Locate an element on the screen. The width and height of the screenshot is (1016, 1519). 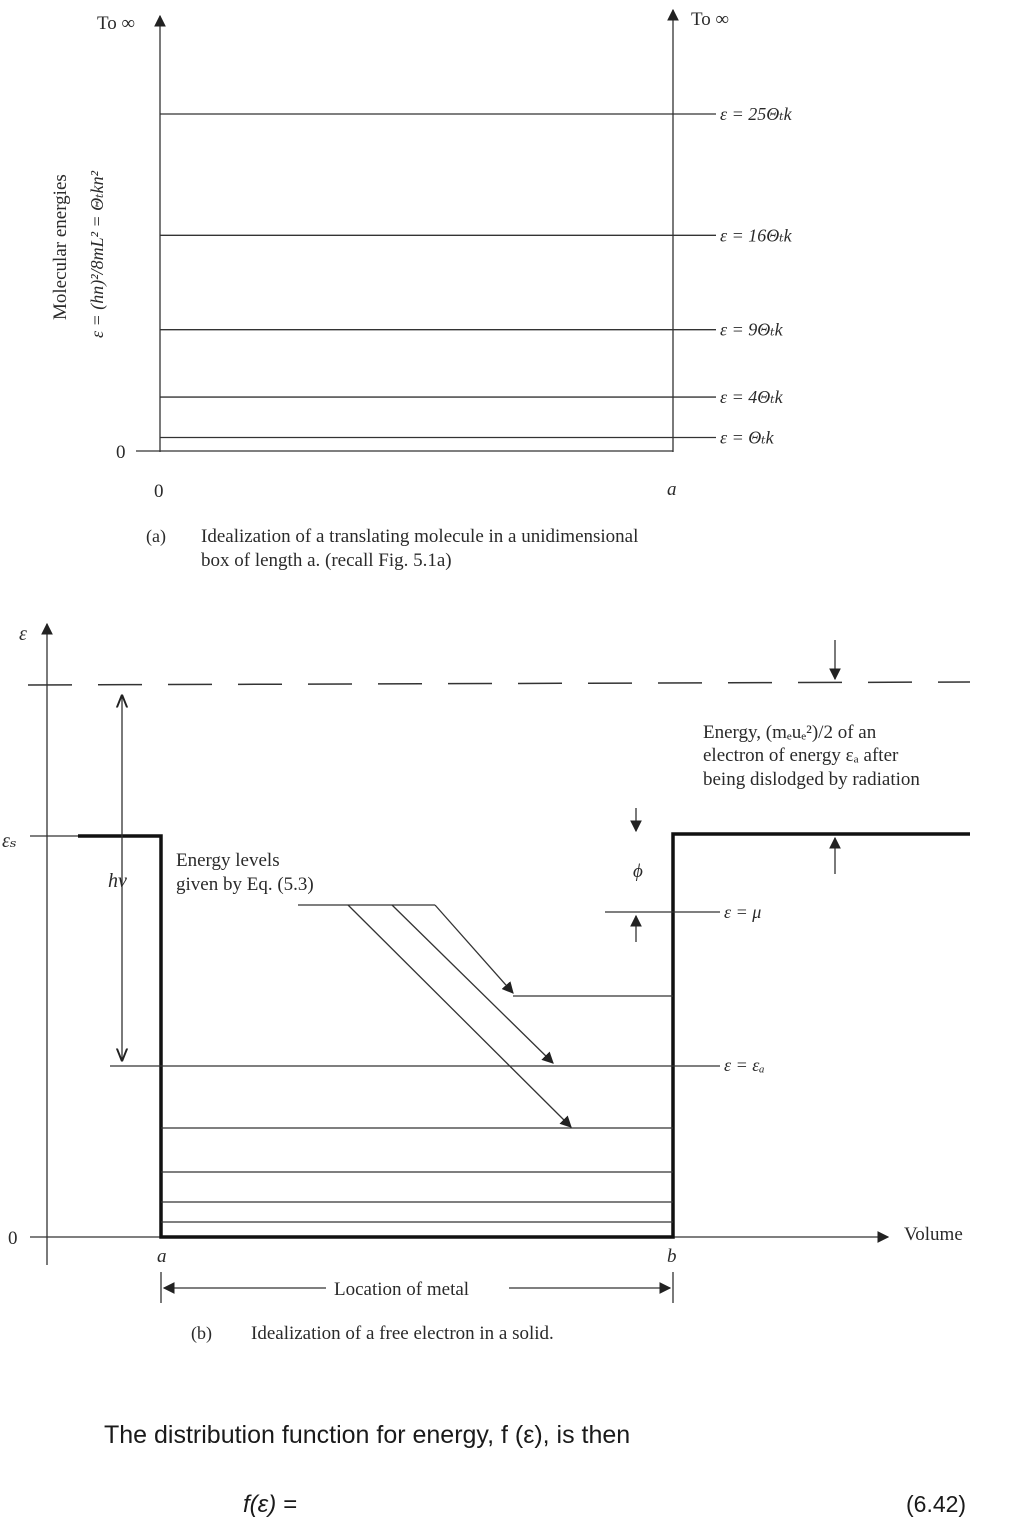
equation-number: (6.42) is located at coordinates (936, 1504).